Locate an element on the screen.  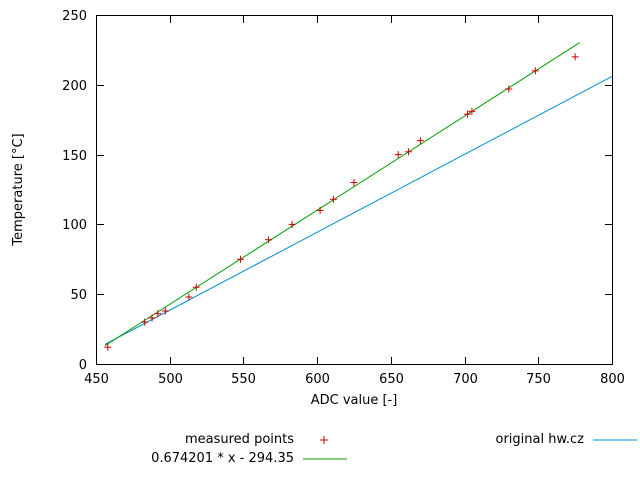
legend-item-measured-points: measured points is located at coordinates (175, 439).